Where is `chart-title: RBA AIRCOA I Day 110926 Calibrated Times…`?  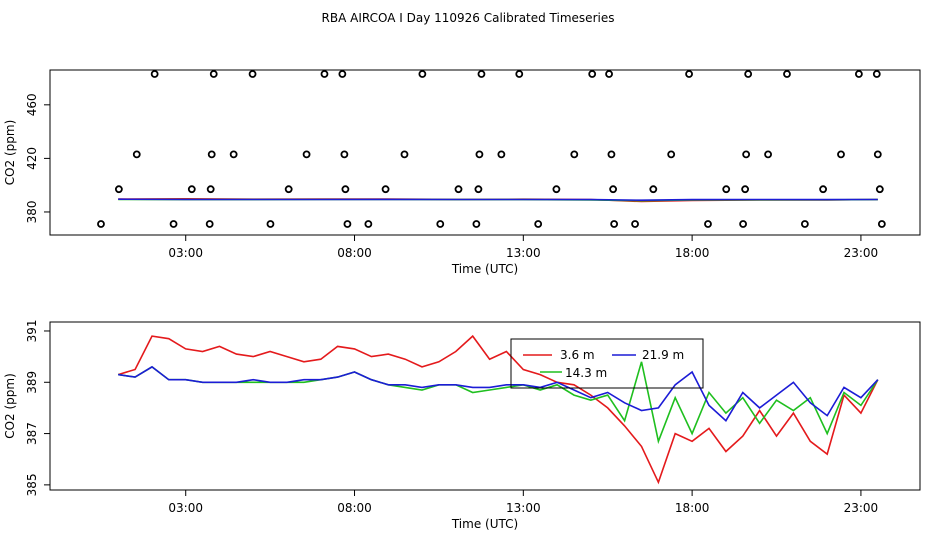 chart-title: RBA AIRCOA I Day 110926 Calibrated Times… is located at coordinates (468, 18).